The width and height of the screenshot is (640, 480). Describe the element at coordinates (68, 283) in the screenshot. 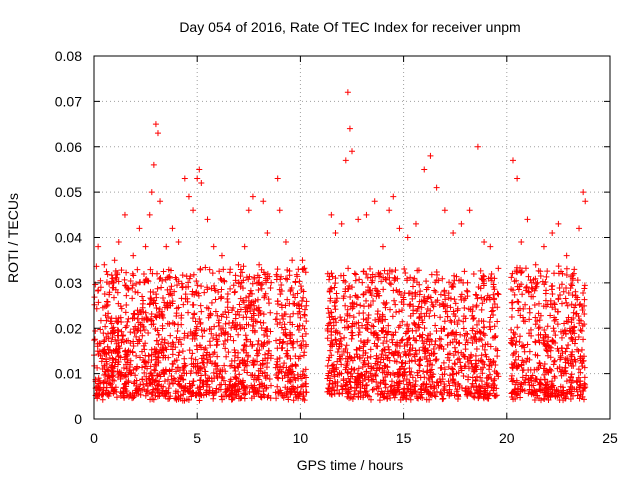

I see `y-tick-label: 0.03` at that location.